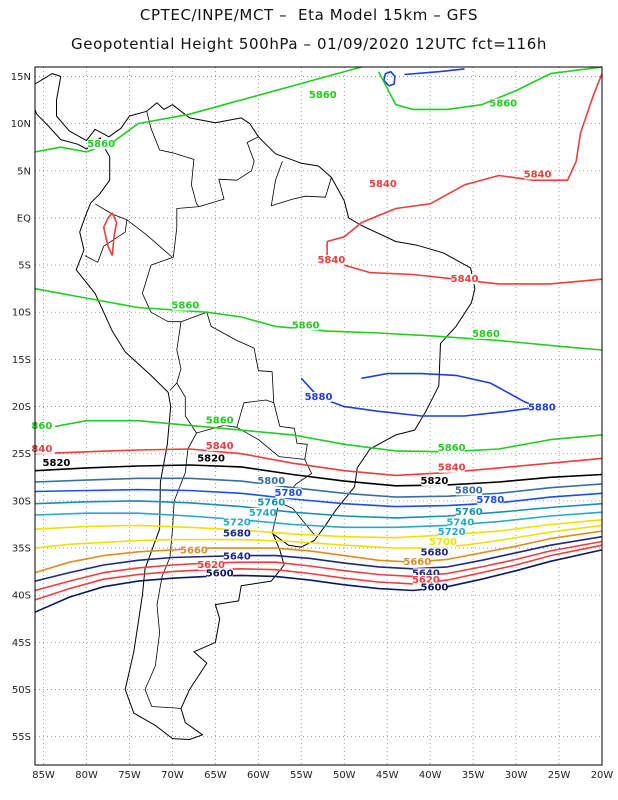 Image resolution: width=618 pixels, height=800 pixels. I want to click on lon-tick-label: 65W, so click(215, 775).